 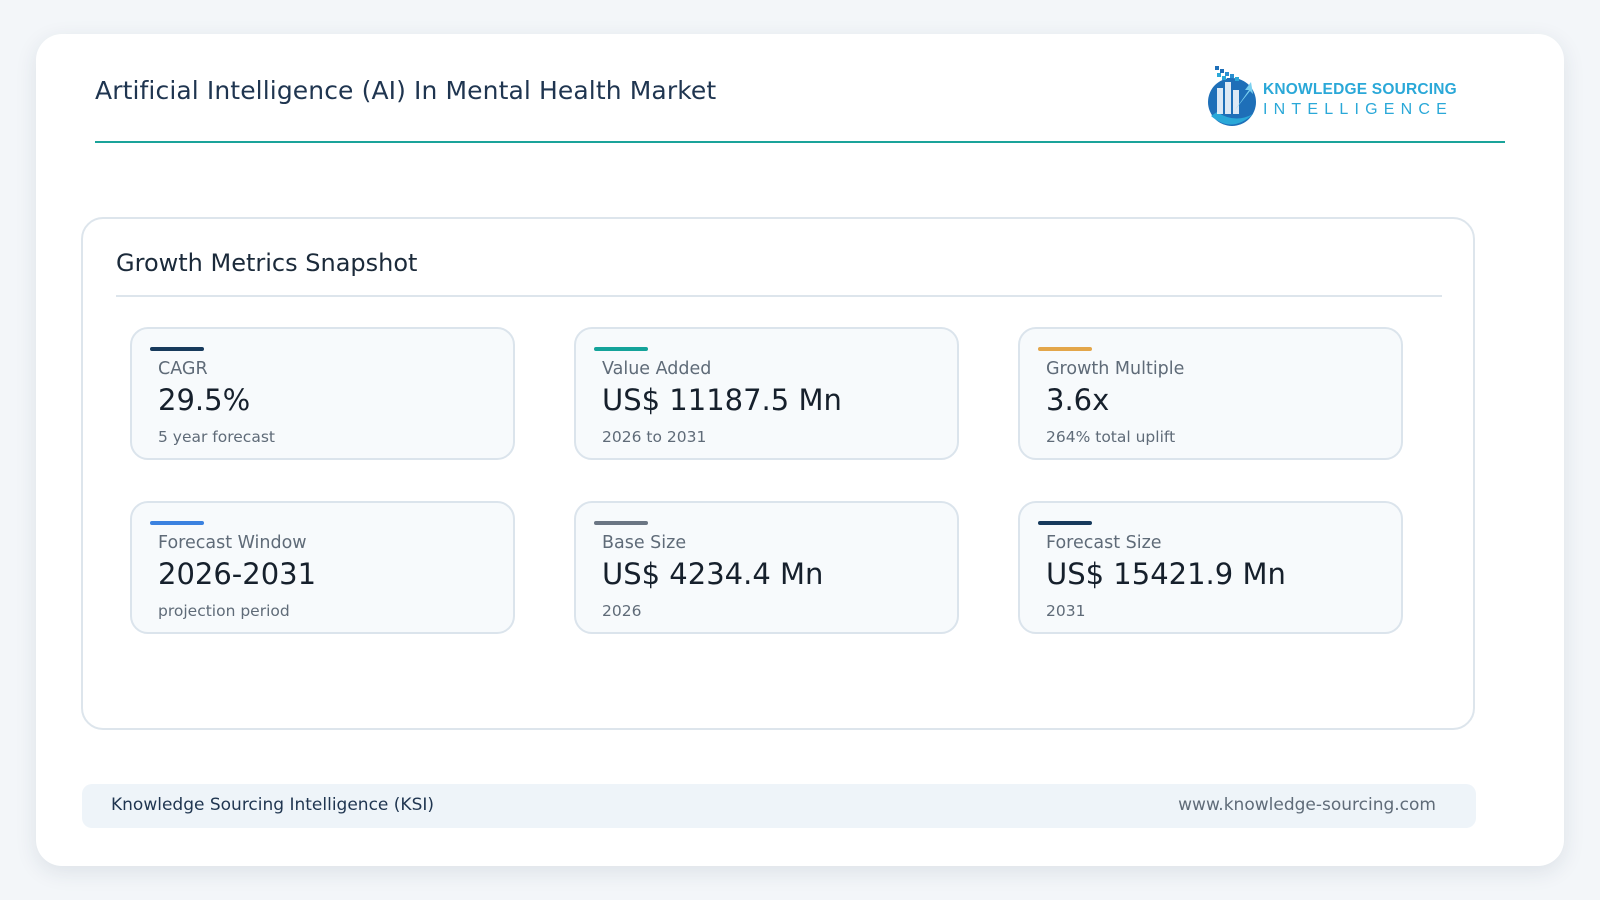 I want to click on metric-value: 29.5%, so click(x=204, y=400).